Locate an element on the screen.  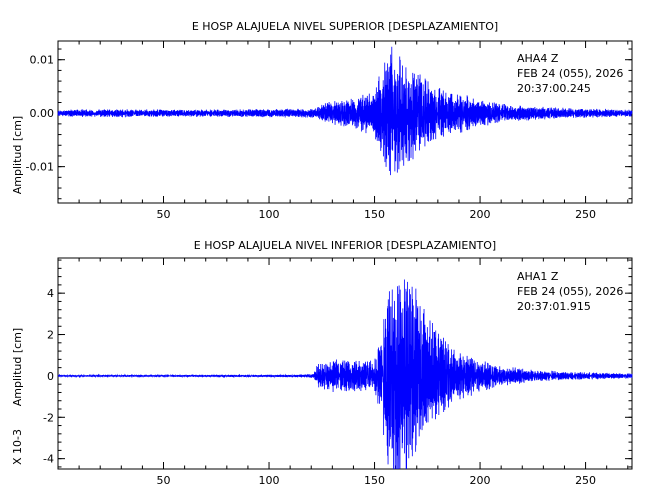
panel-inferior-date: FEB 24 (055), 2026 is located at coordinates (570, 291).